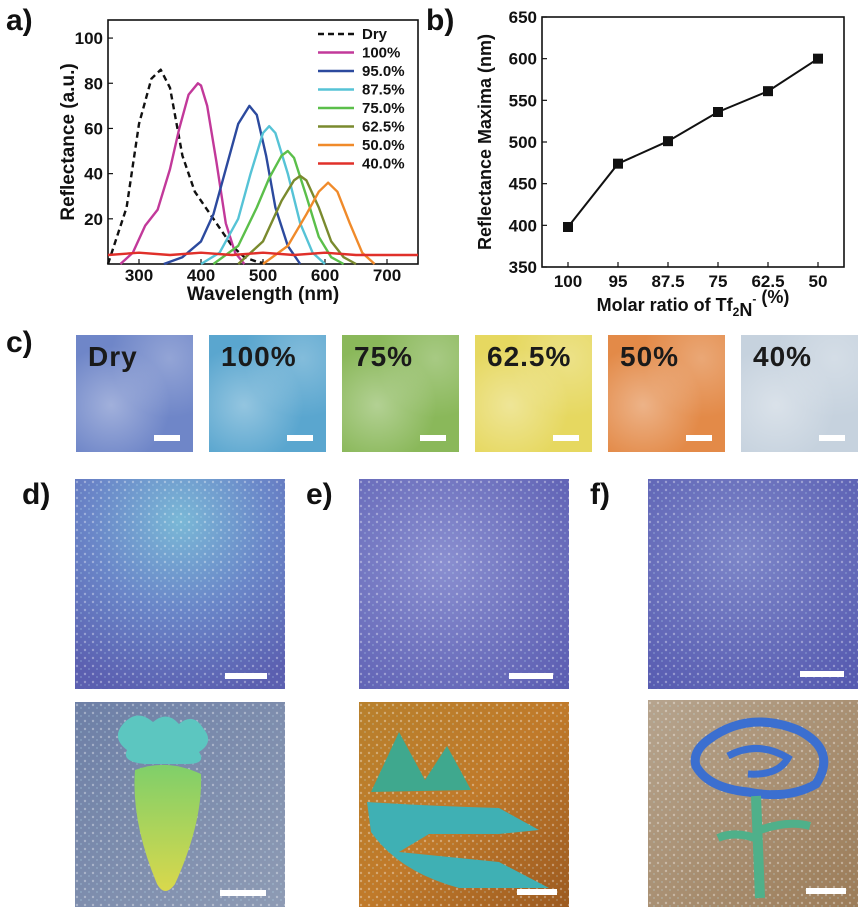  Describe the element at coordinates (36, 494) in the screenshot. I see `panel-label-d: d)` at that location.